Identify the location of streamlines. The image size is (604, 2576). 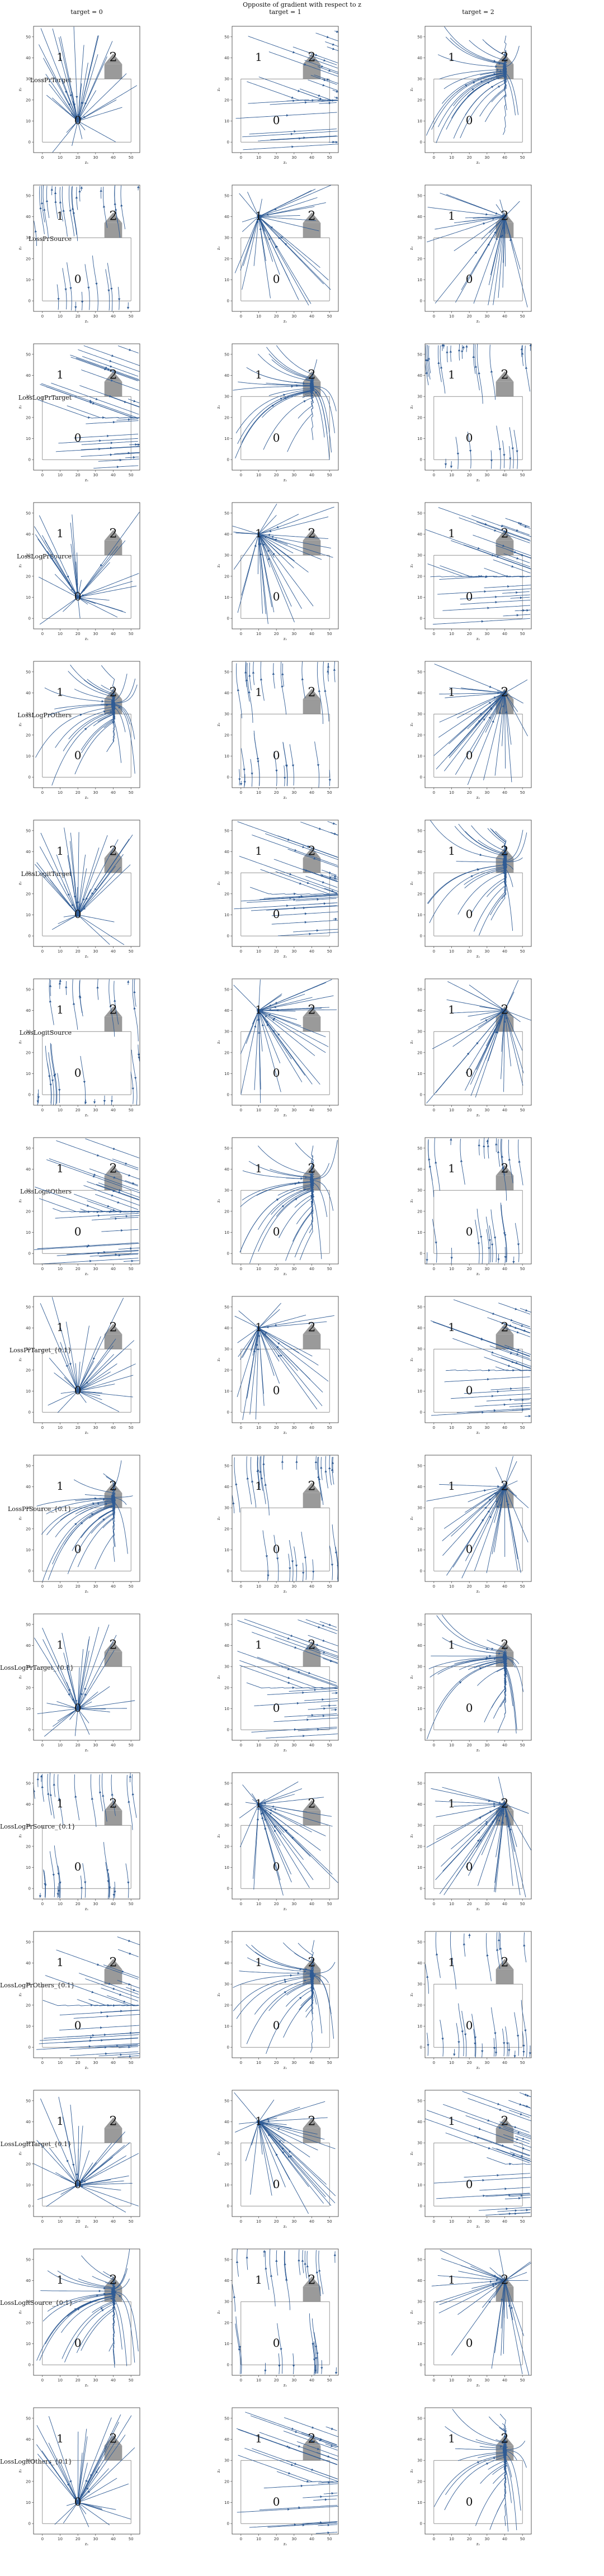
(288, 1201).